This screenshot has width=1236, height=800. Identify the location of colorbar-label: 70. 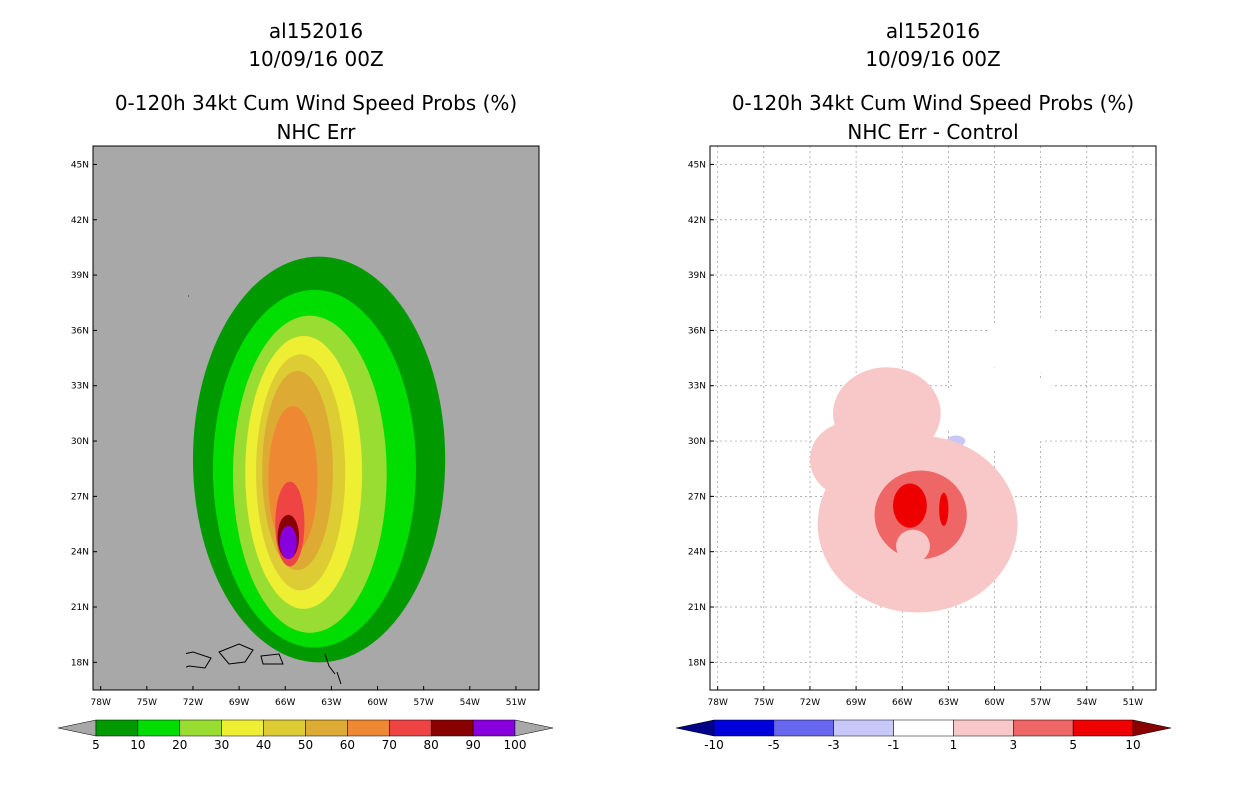
(389, 745).